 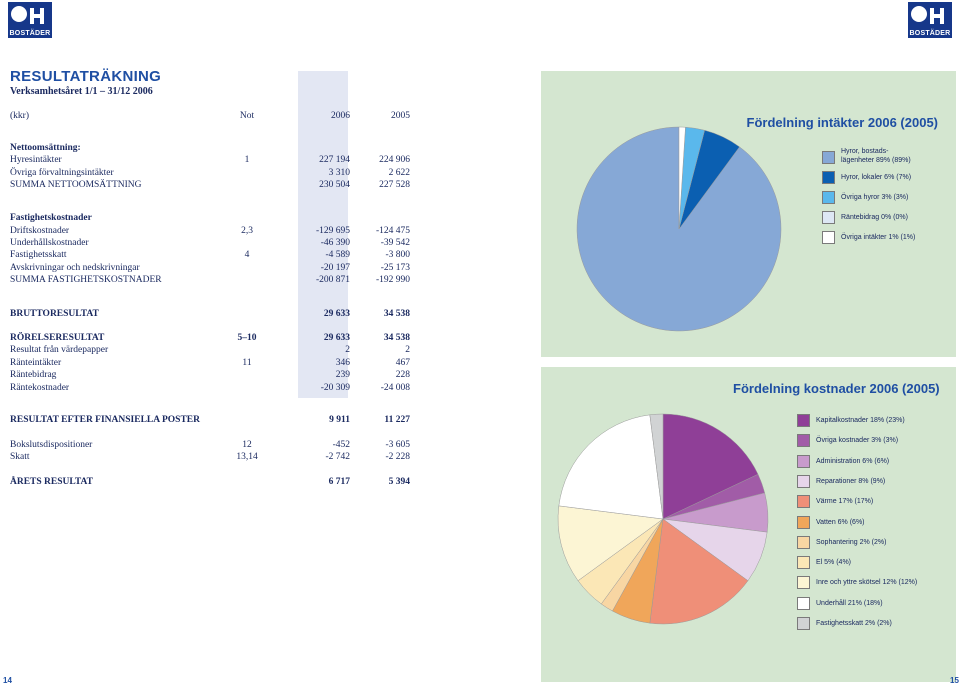 What do you see at coordinates (36, 160) in the screenshot?
I see `row-label: Hyresintäkter` at bounding box center [36, 160].